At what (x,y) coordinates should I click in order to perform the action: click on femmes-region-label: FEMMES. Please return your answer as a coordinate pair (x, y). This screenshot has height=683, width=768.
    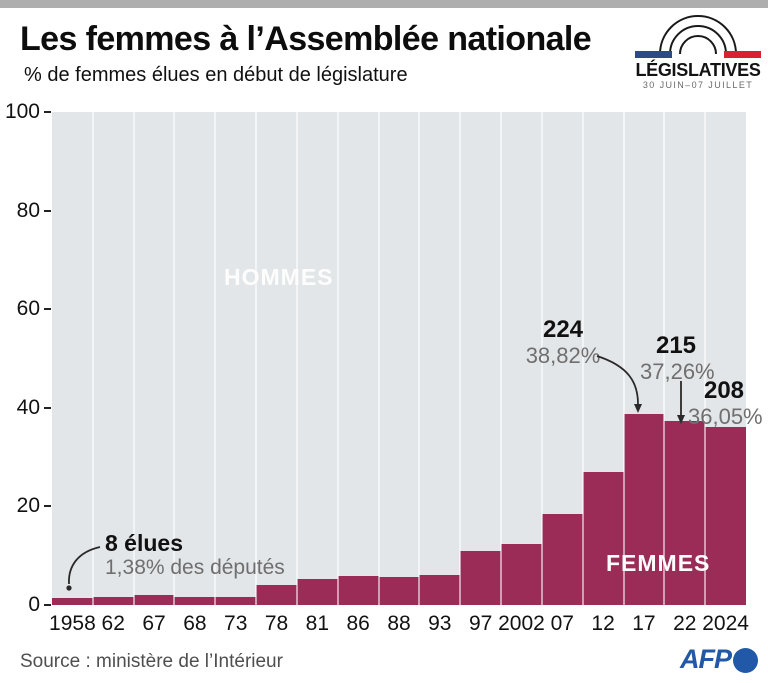
    Looking at the image, I should click on (658, 563).